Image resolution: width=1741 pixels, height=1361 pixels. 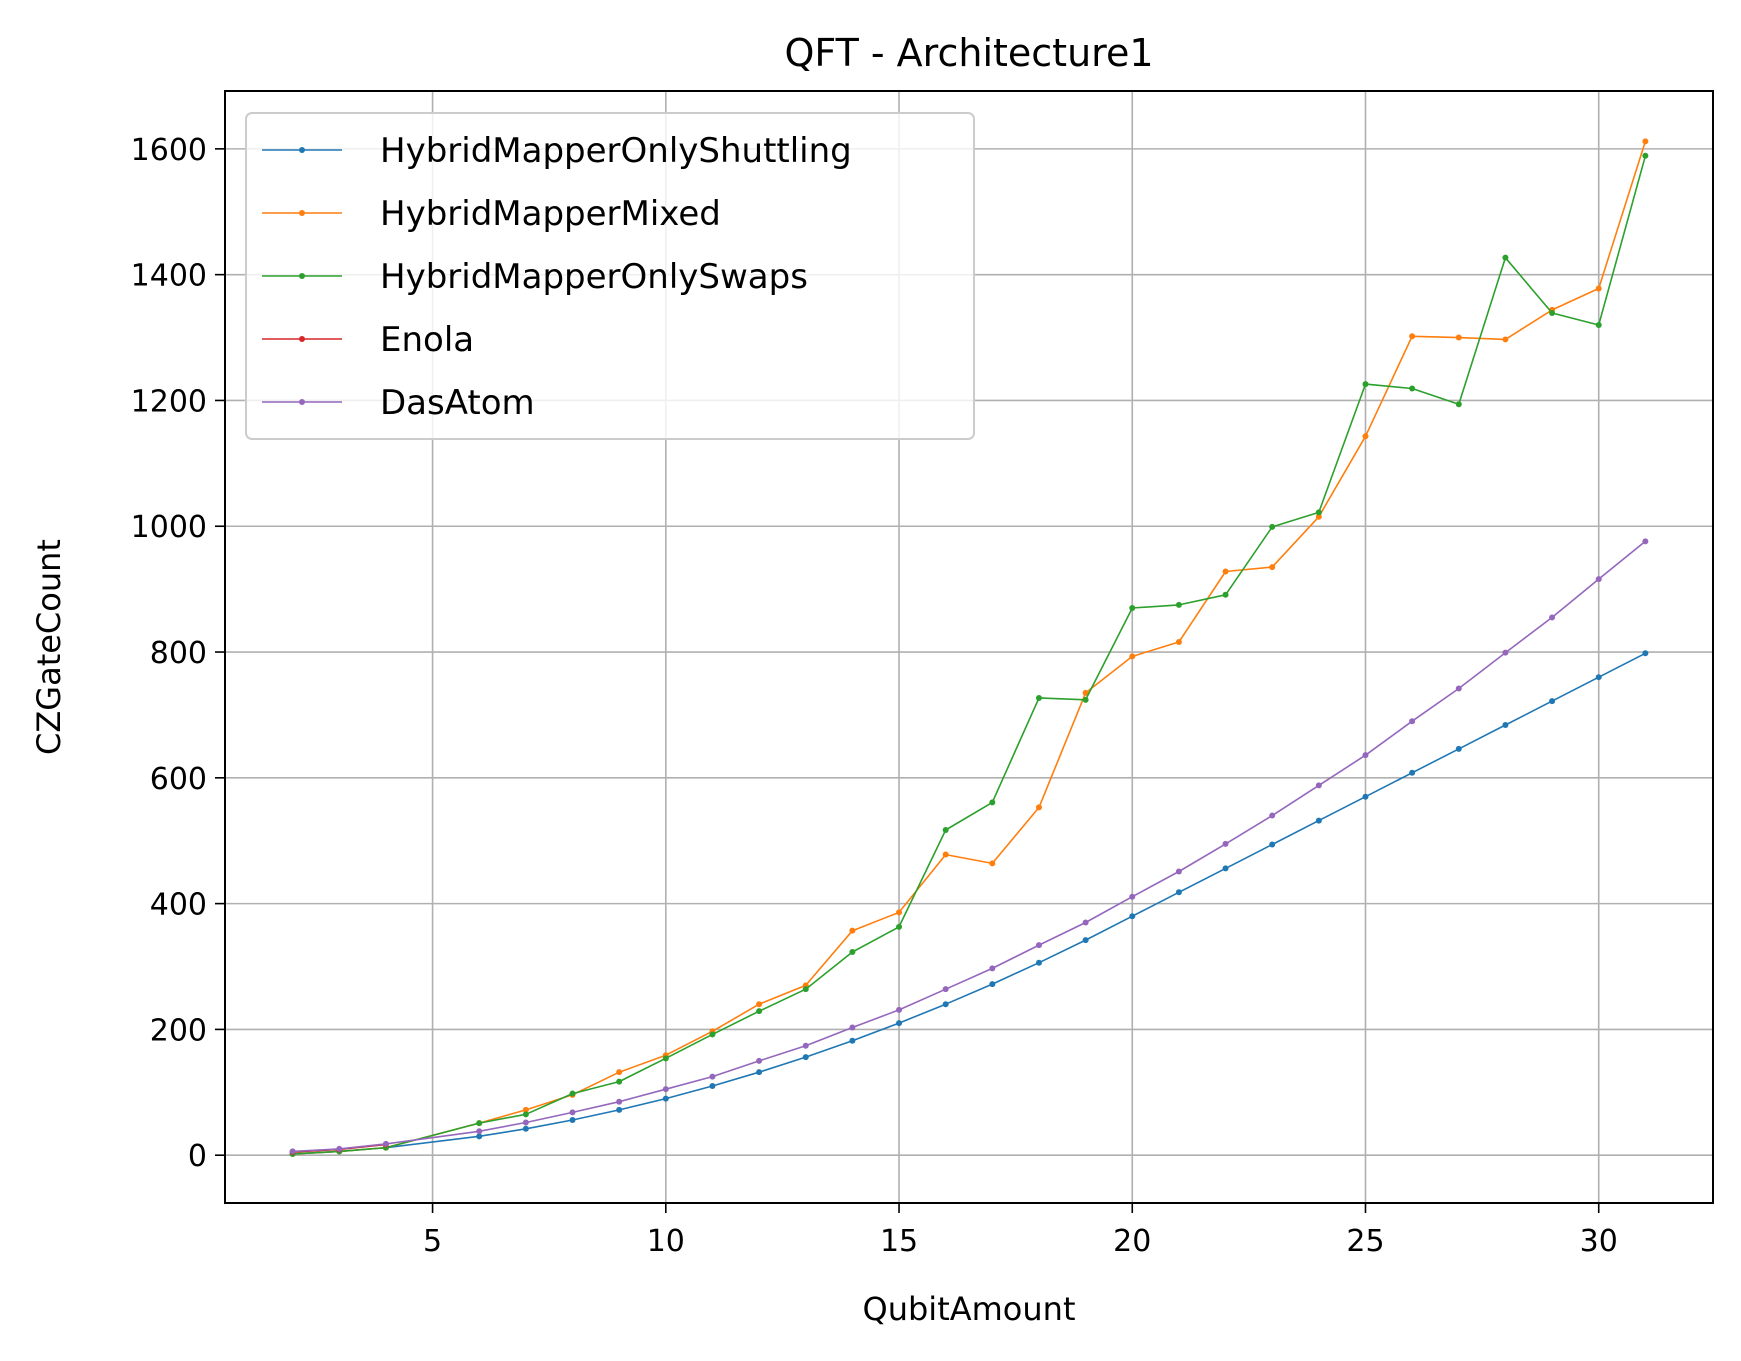 I want to click on legend-label: HybridMapperOnlyShuttling, so click(x=616, y=151).